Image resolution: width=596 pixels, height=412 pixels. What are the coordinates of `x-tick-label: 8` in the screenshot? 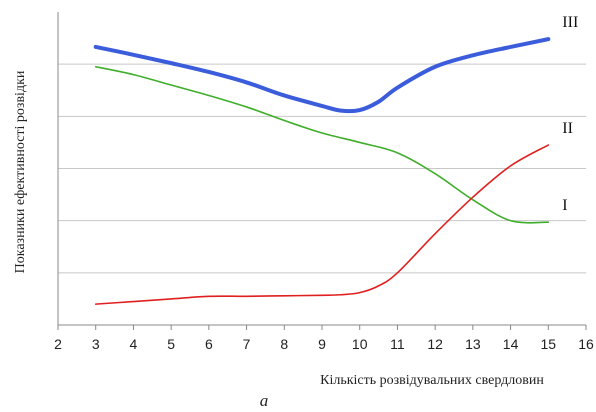 It's located at (284, 344).